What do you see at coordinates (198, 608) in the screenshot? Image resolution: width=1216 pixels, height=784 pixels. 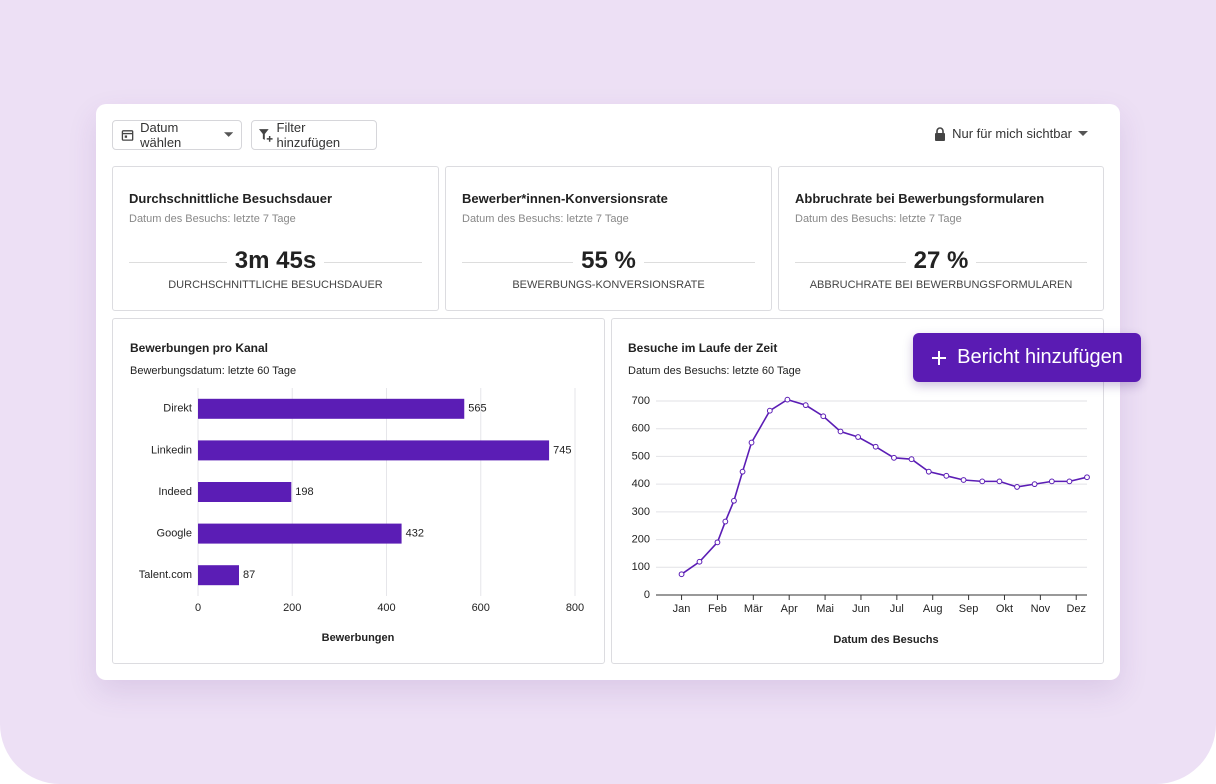 I see `x-tick-label: 0` at bounding box center [198, 608].